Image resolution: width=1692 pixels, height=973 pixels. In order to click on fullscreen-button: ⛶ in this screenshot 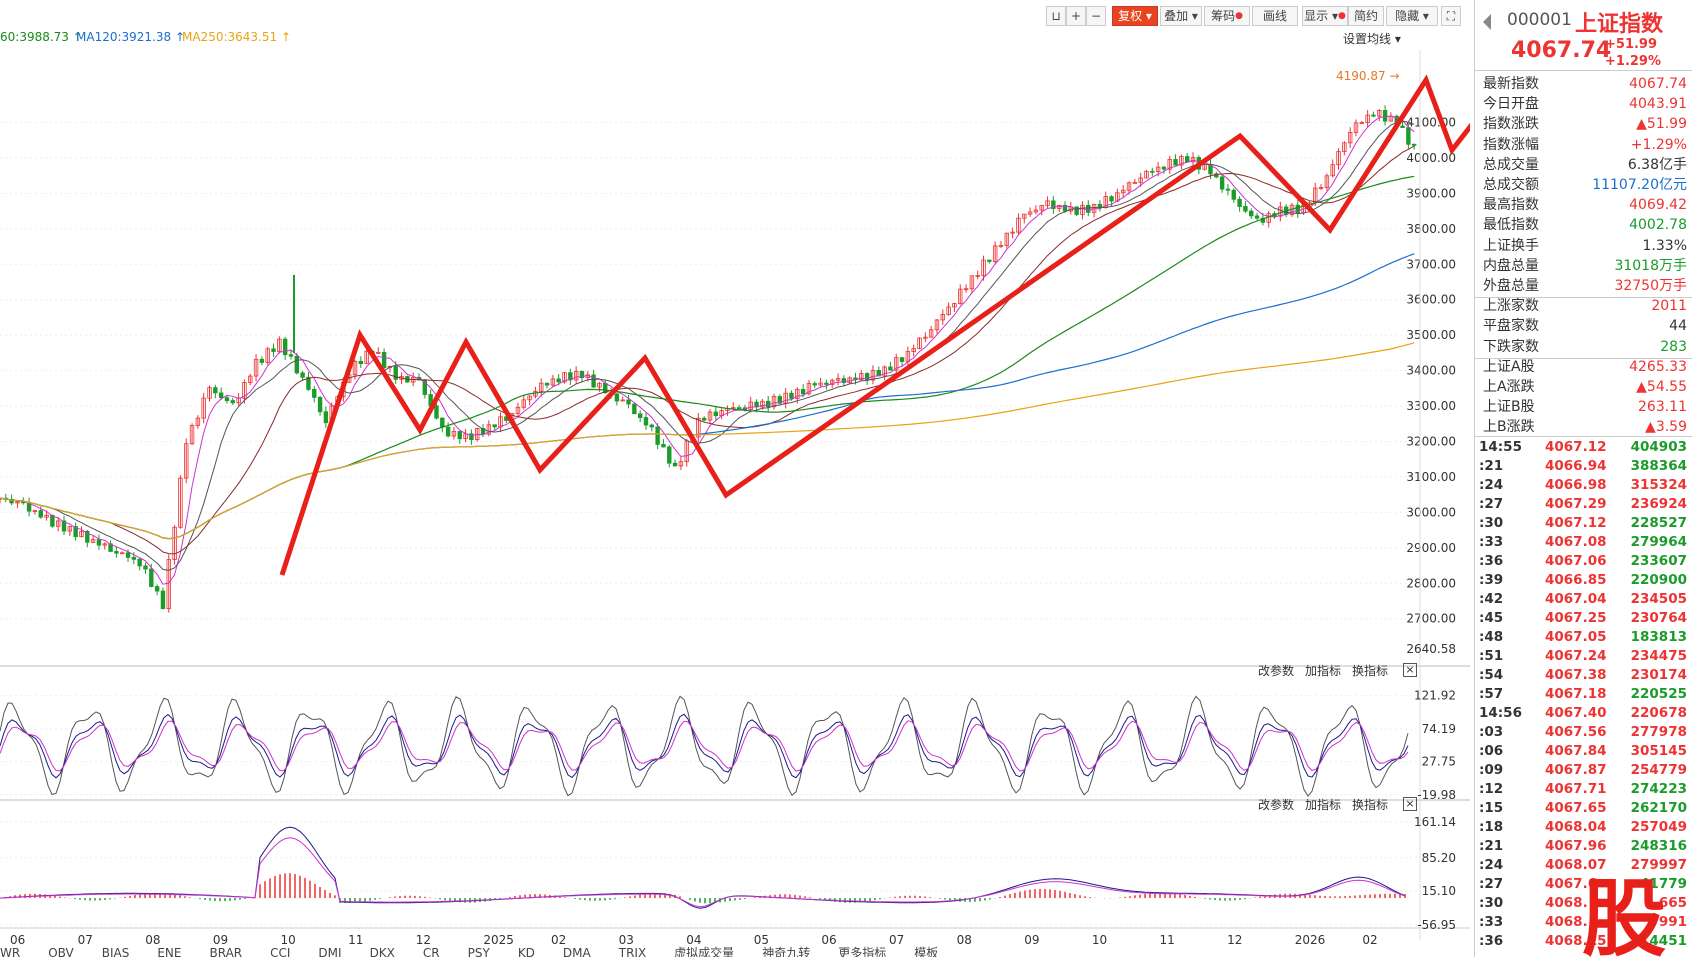, I will do `click(1451, 16)`.